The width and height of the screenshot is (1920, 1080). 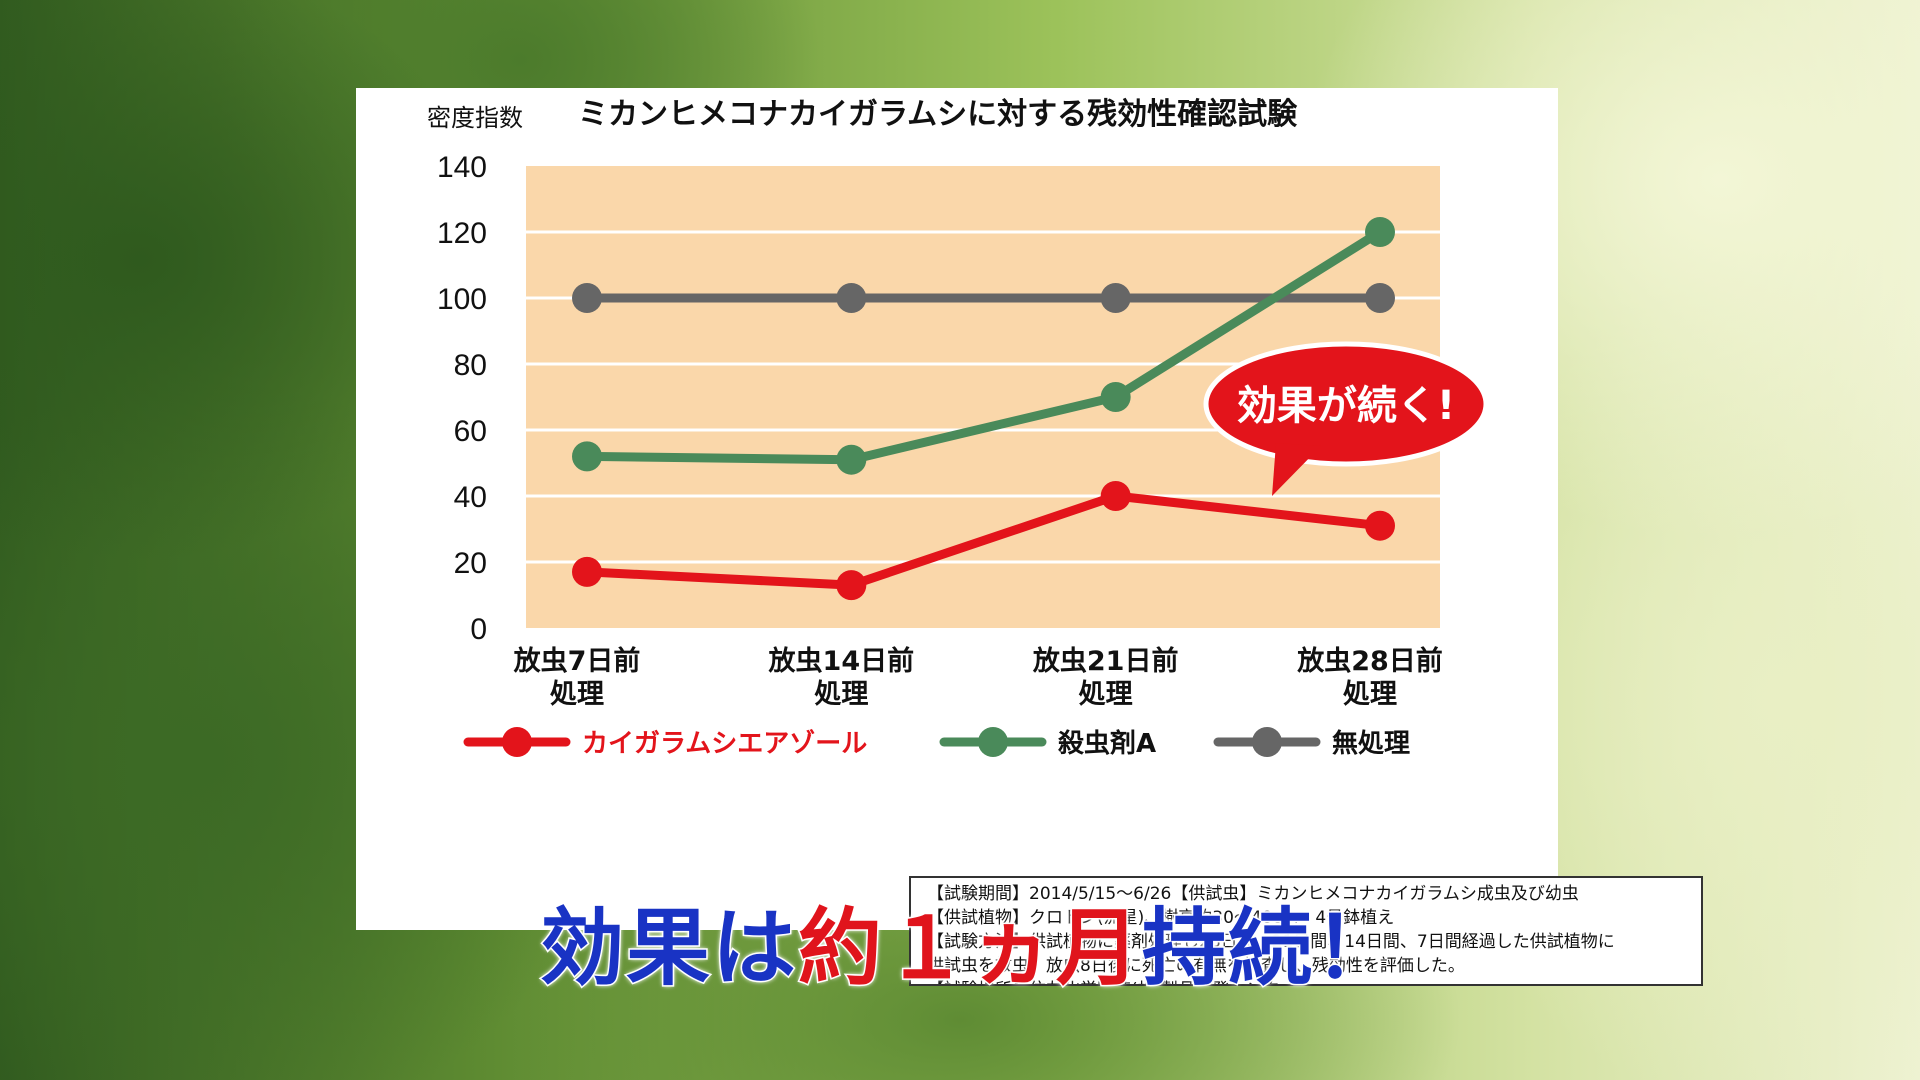 What do you see at coordinates (936, 743) in the screenshot?
I see `legend: カイガラムシエアゾール 殺虫剤A 無処理` at bounding box center [936, 743].